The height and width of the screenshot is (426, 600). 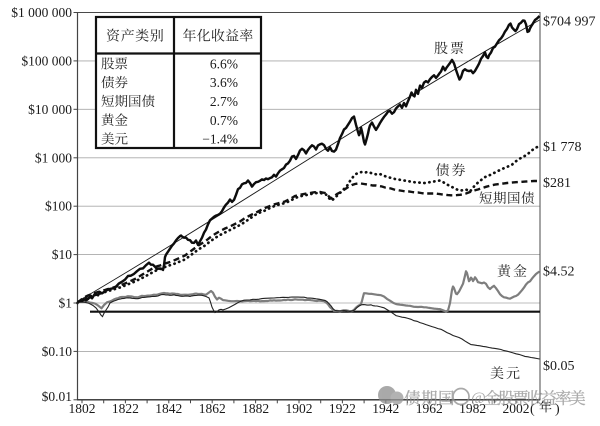 I want to click on svg-text: 1822, so click(x=125, y=408).